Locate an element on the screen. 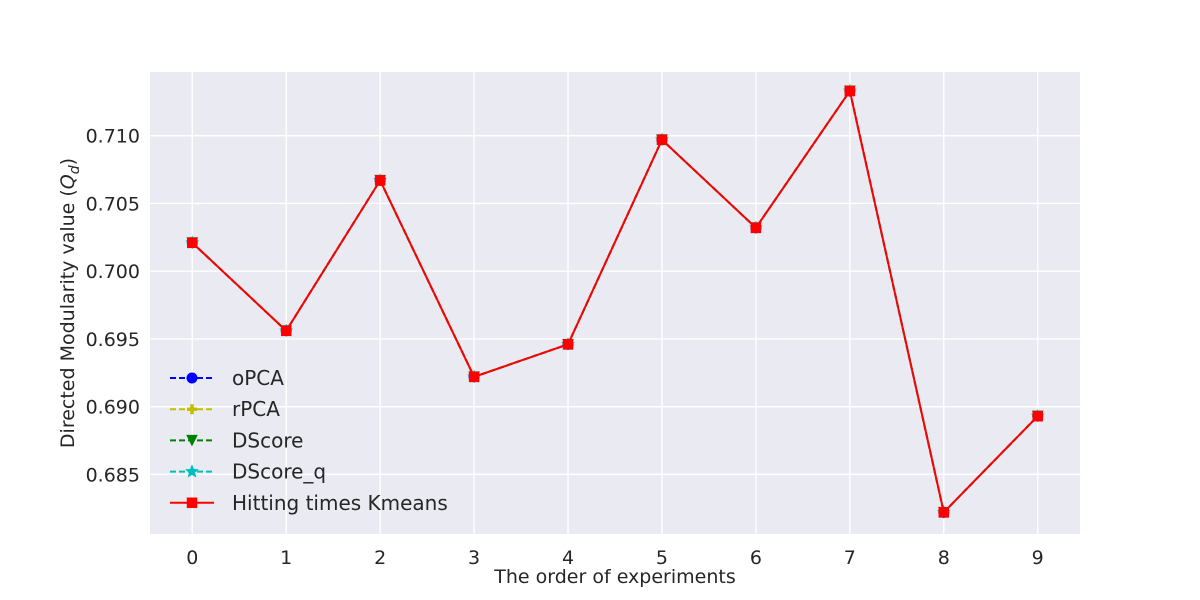  y-tick-label: 0.710 is located at coordinates (113, 137).